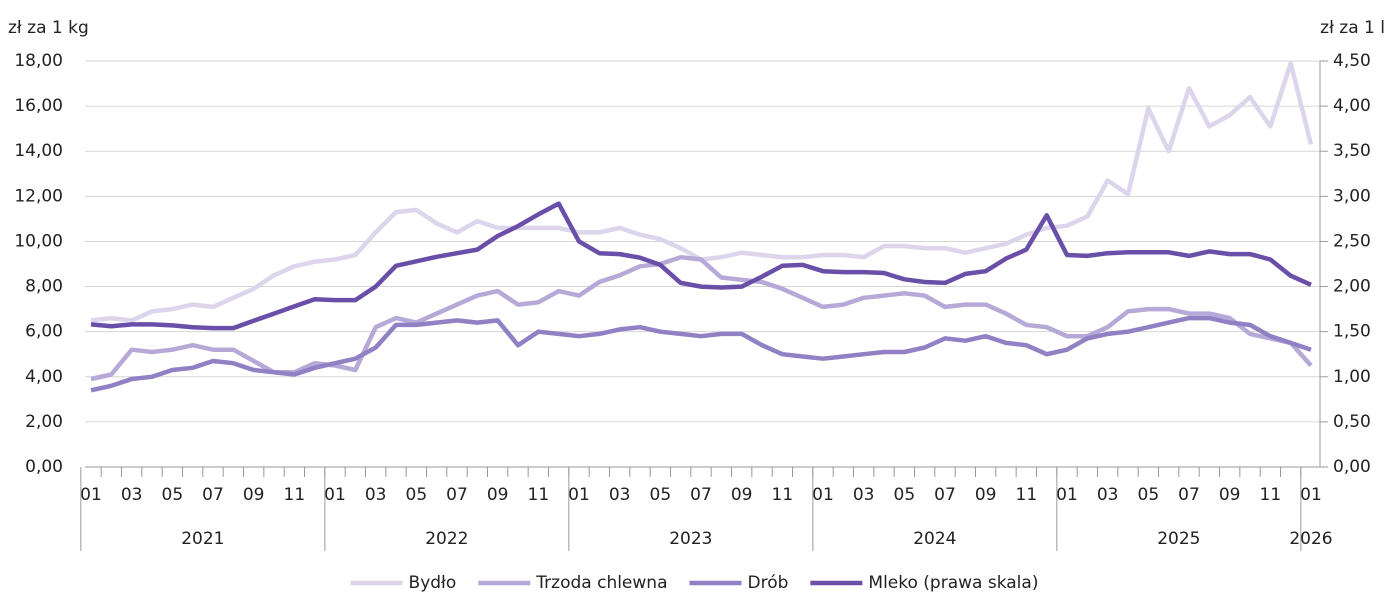 The height and width of the screenshot is (598, 1389). Describe the element at coordinates (1352, 61) in the screenshot. I see `y2-tick-label: 4,50` at that location.